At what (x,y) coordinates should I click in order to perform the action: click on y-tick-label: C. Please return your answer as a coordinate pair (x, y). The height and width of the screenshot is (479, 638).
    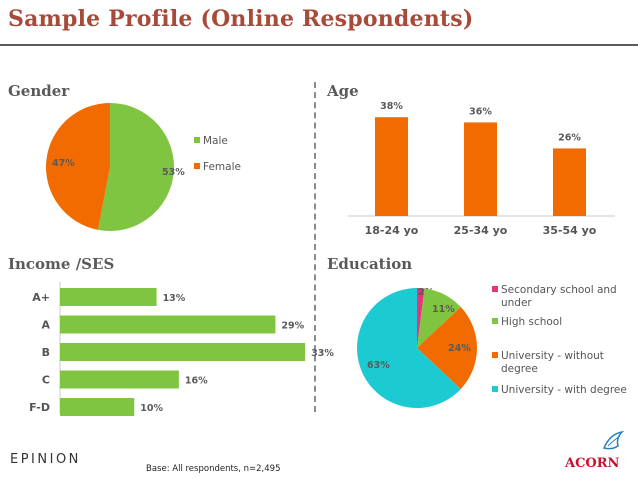
    Looking at the image, I should click on (46, 380).